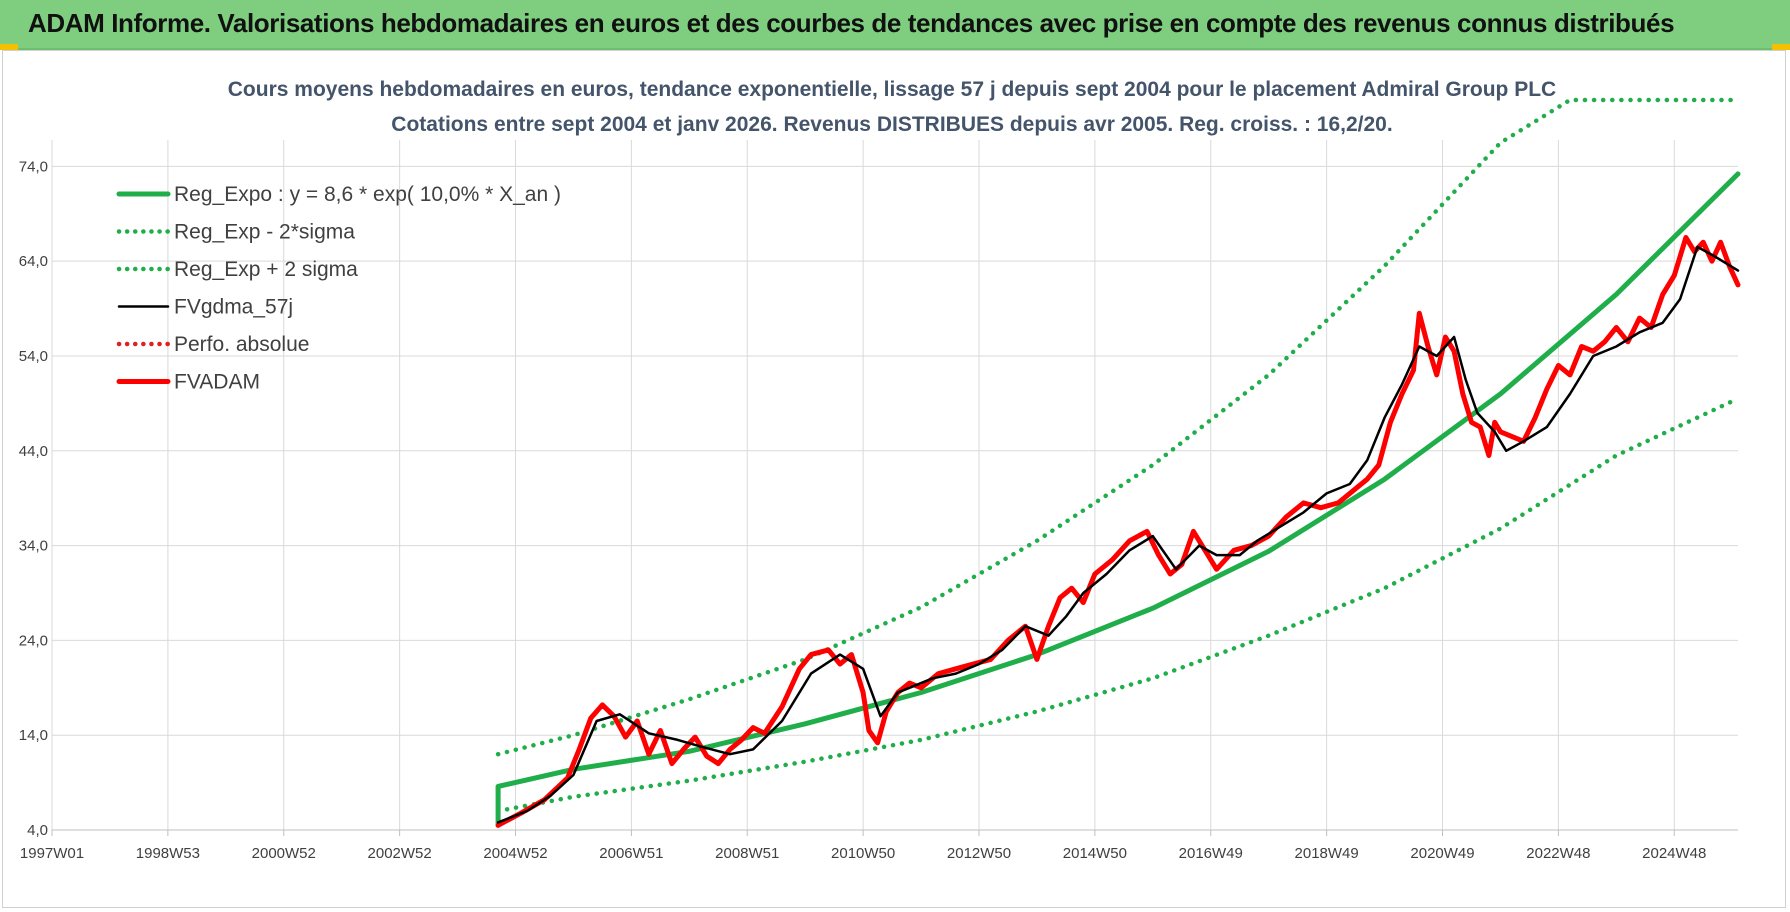  I want to click on x-tick-label: 1997W01, so click(52, 853).